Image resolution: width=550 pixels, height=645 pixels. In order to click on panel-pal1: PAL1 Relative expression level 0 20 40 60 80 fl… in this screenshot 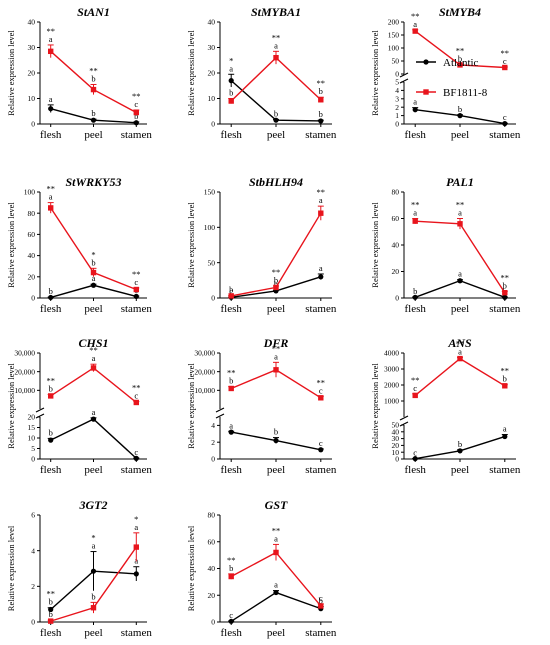, I will do `click(445, 245)`.